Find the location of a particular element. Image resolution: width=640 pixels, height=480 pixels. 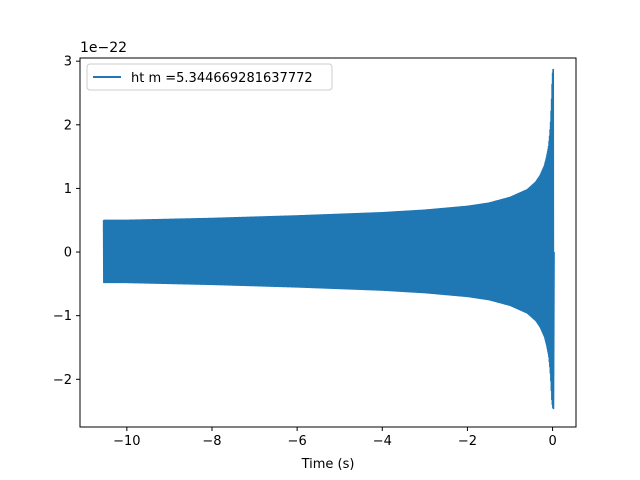

y-tick-label: −2 is located at coordinates (62, 380).